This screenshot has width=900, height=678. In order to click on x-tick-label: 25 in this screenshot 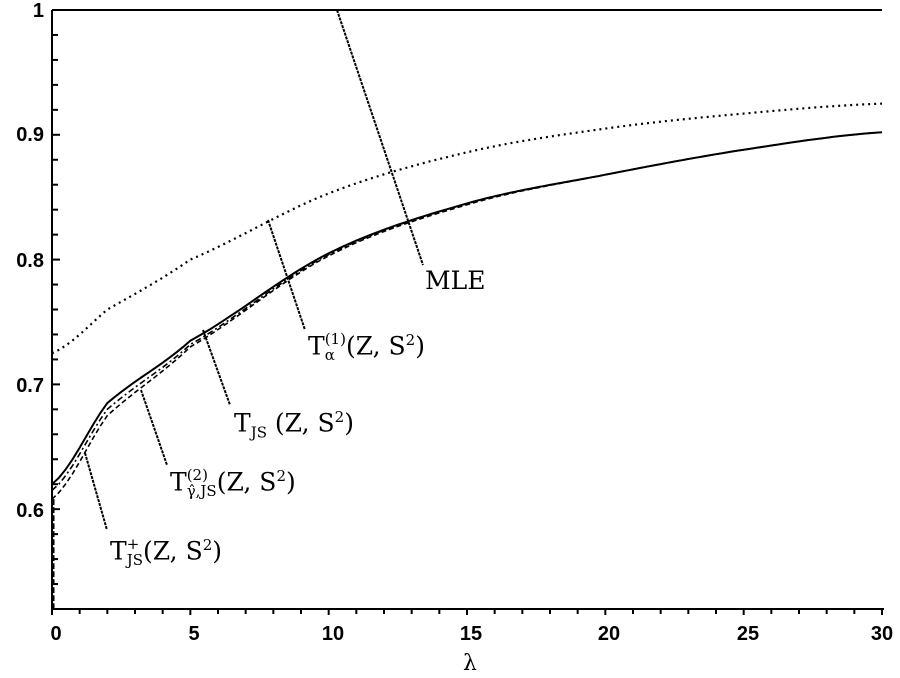, I will do `click(748, 634)`.